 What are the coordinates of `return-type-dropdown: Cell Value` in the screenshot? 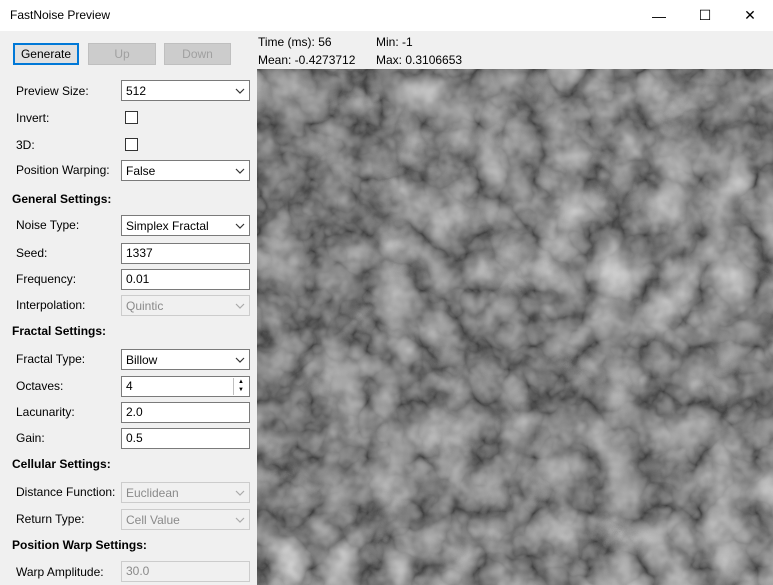 It's located at (185, 519).